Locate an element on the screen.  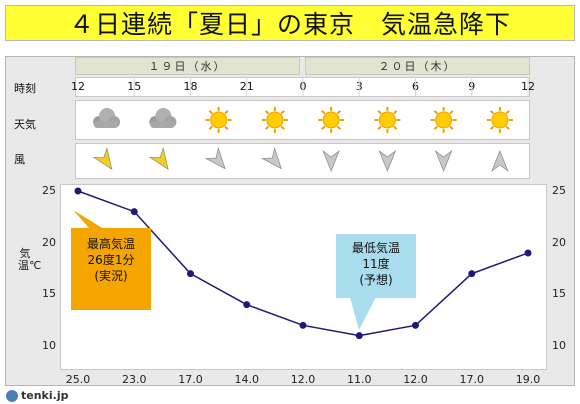
min-callout-line-3: (予想) is located at coordinates (376, 280).